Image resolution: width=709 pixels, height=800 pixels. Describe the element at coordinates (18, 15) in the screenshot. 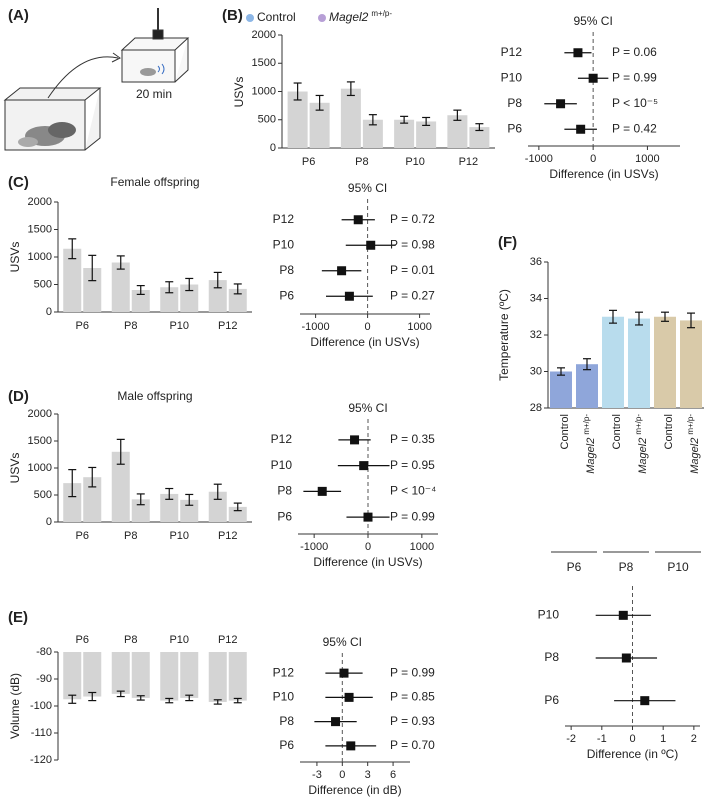

I see `panel-label: (A)` at that location.